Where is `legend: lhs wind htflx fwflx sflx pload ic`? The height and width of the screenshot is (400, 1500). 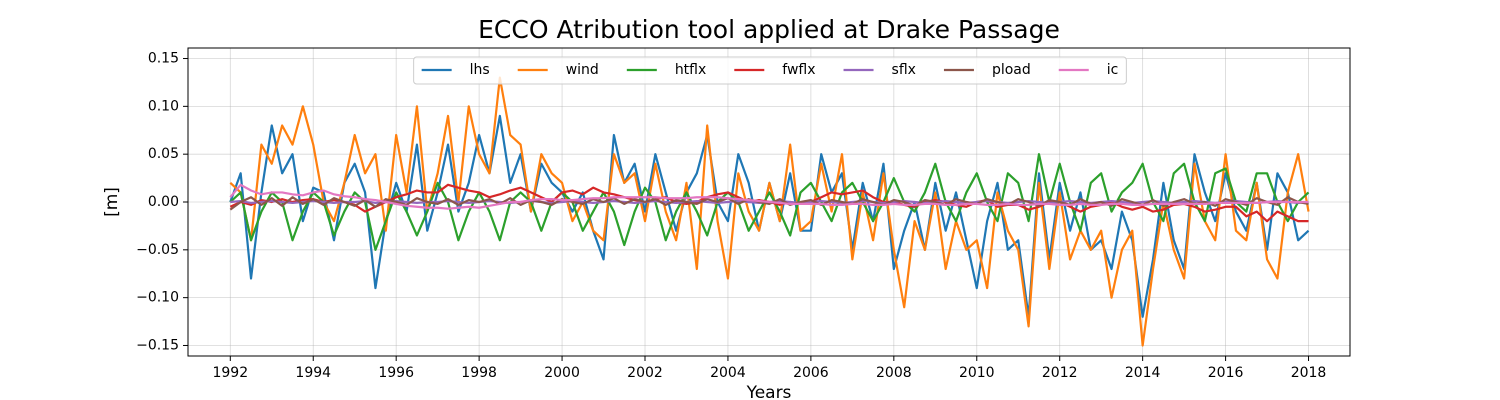 legend: lhs wind htflx fwflx sflx pload ic is located at coordinates (770, 70).